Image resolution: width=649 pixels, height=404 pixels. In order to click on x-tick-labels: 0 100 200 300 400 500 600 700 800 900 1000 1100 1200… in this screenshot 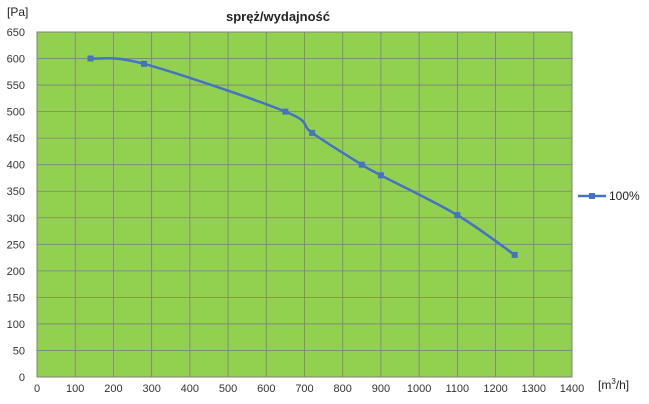, I will do `click(309, 389)`.